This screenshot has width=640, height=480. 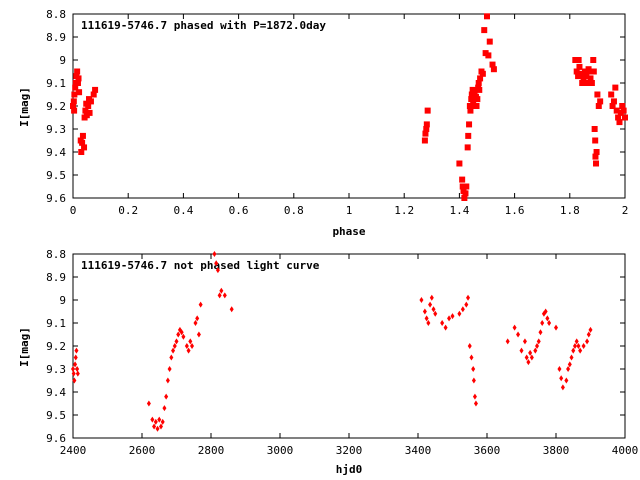 I want to click on x-tick-label: 3400, so click(x=418, y=450).